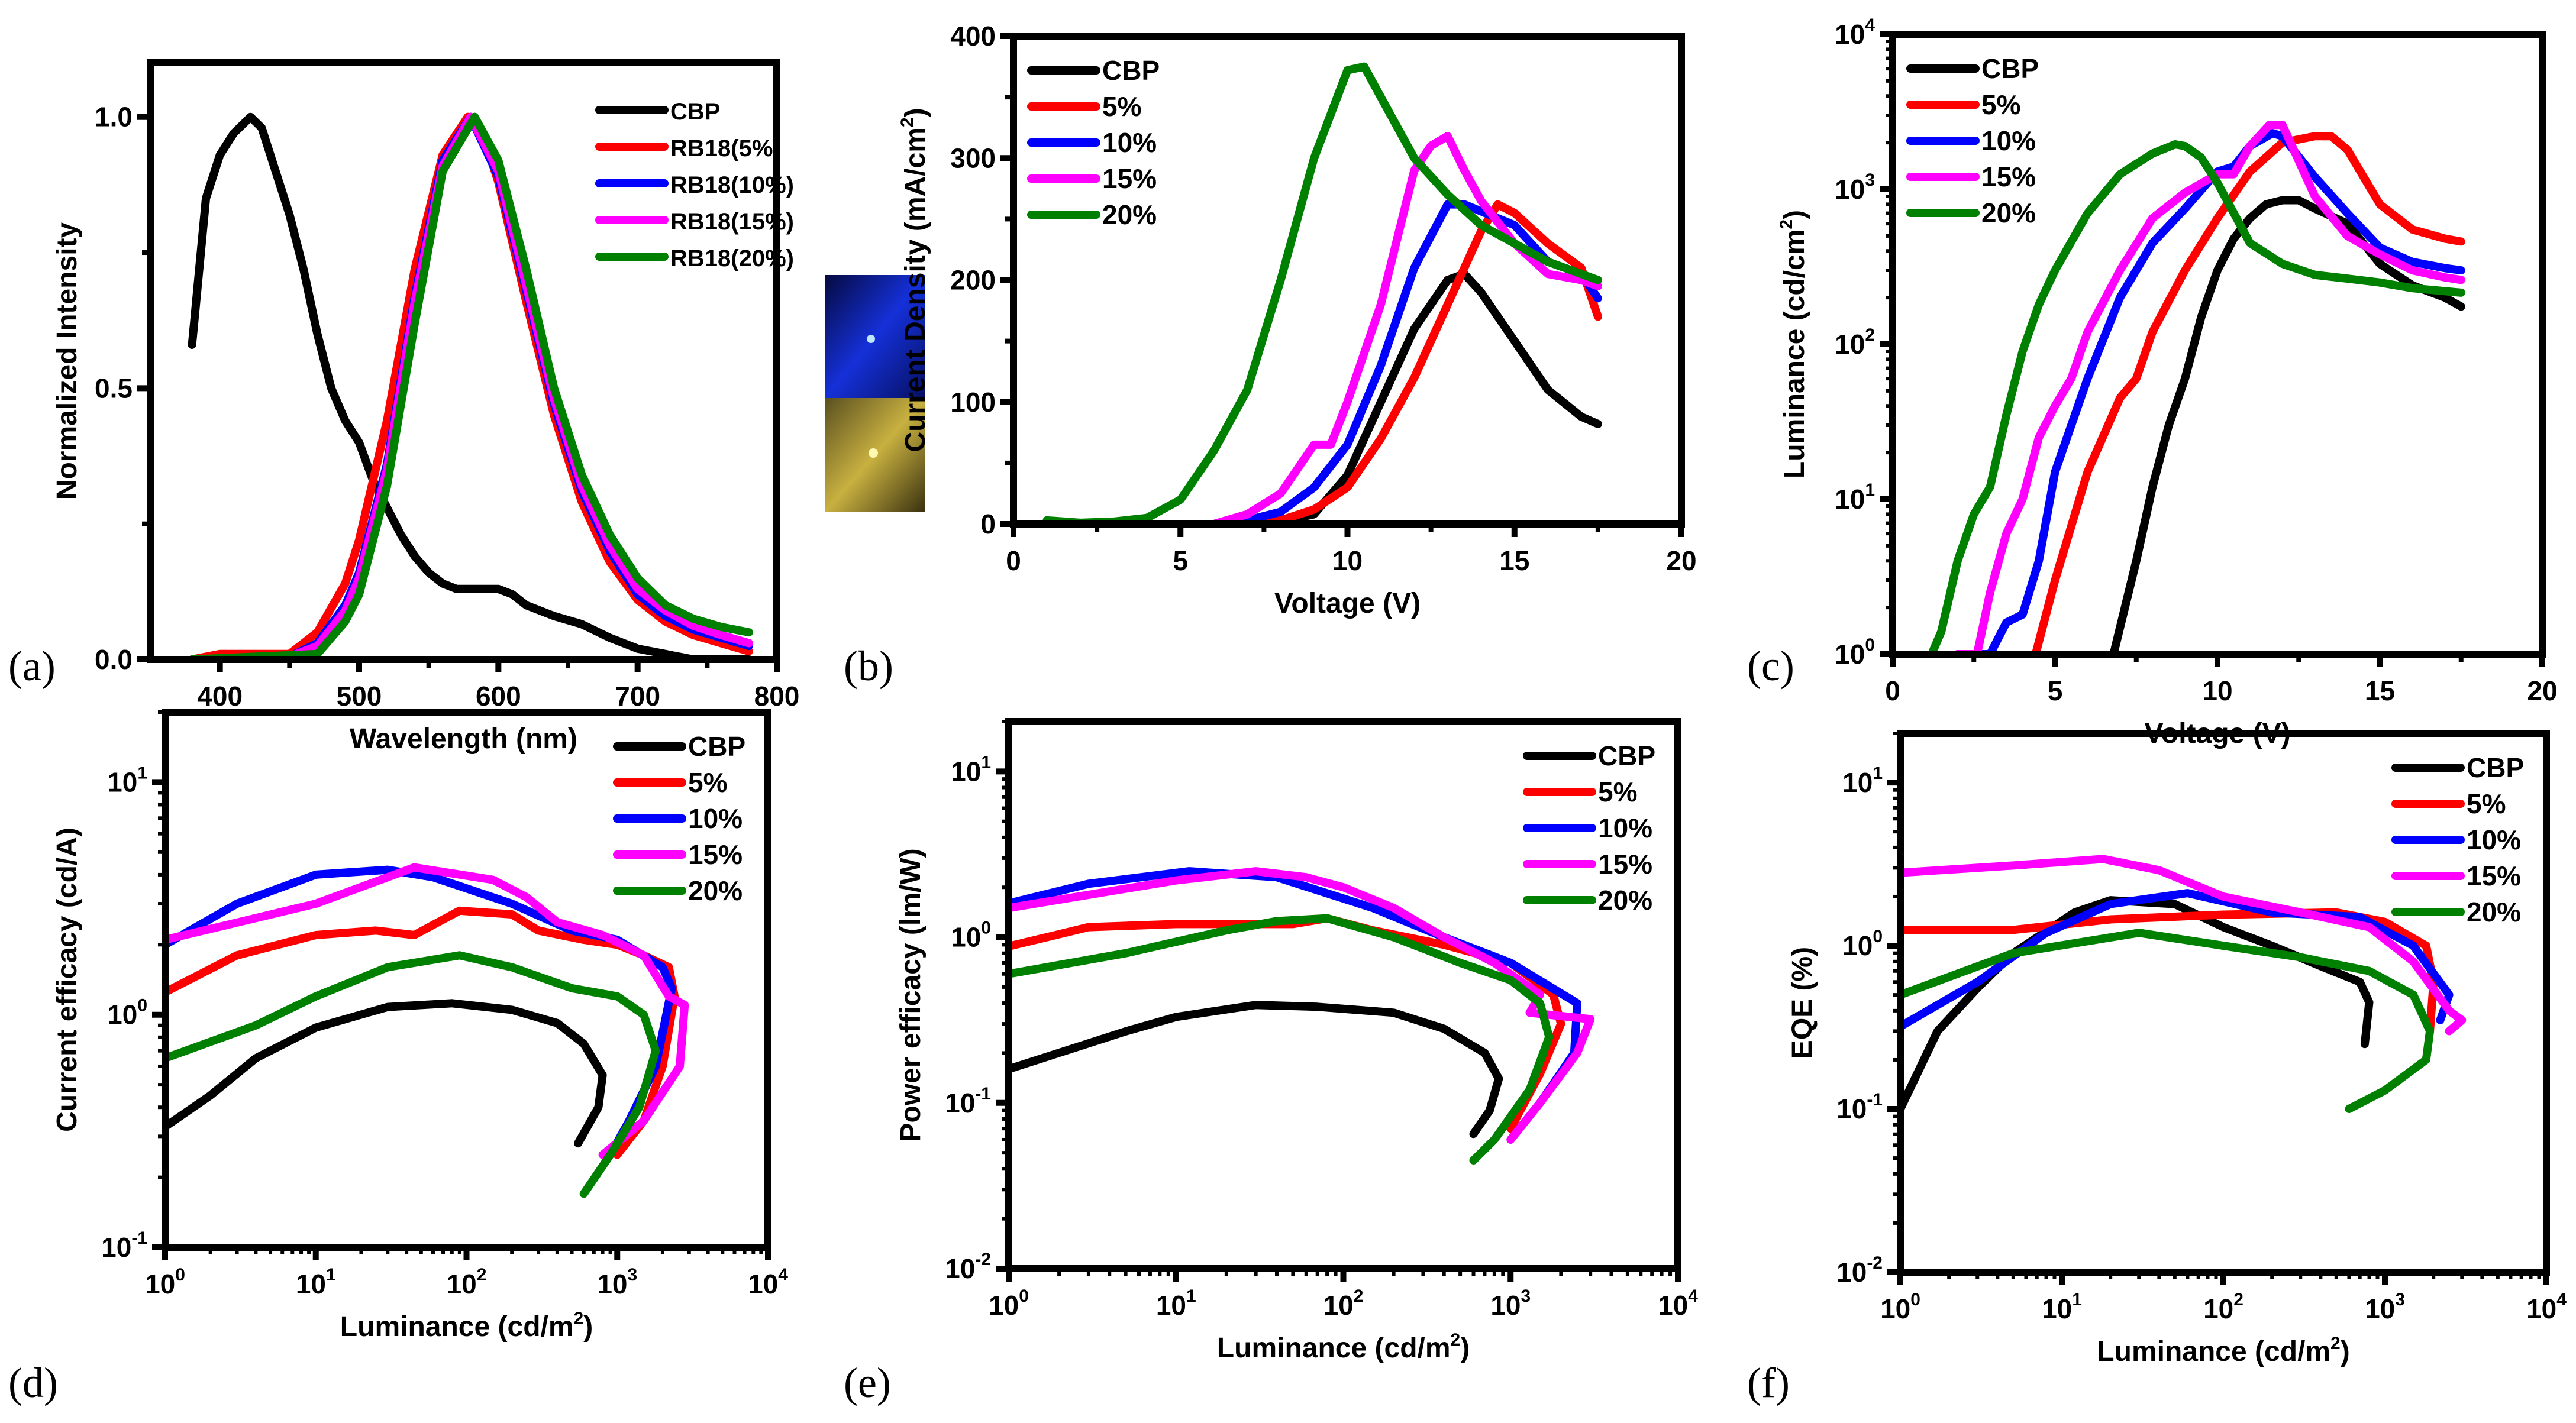  I want to click on y-tick-label: 10⁰, so click(971, 936).